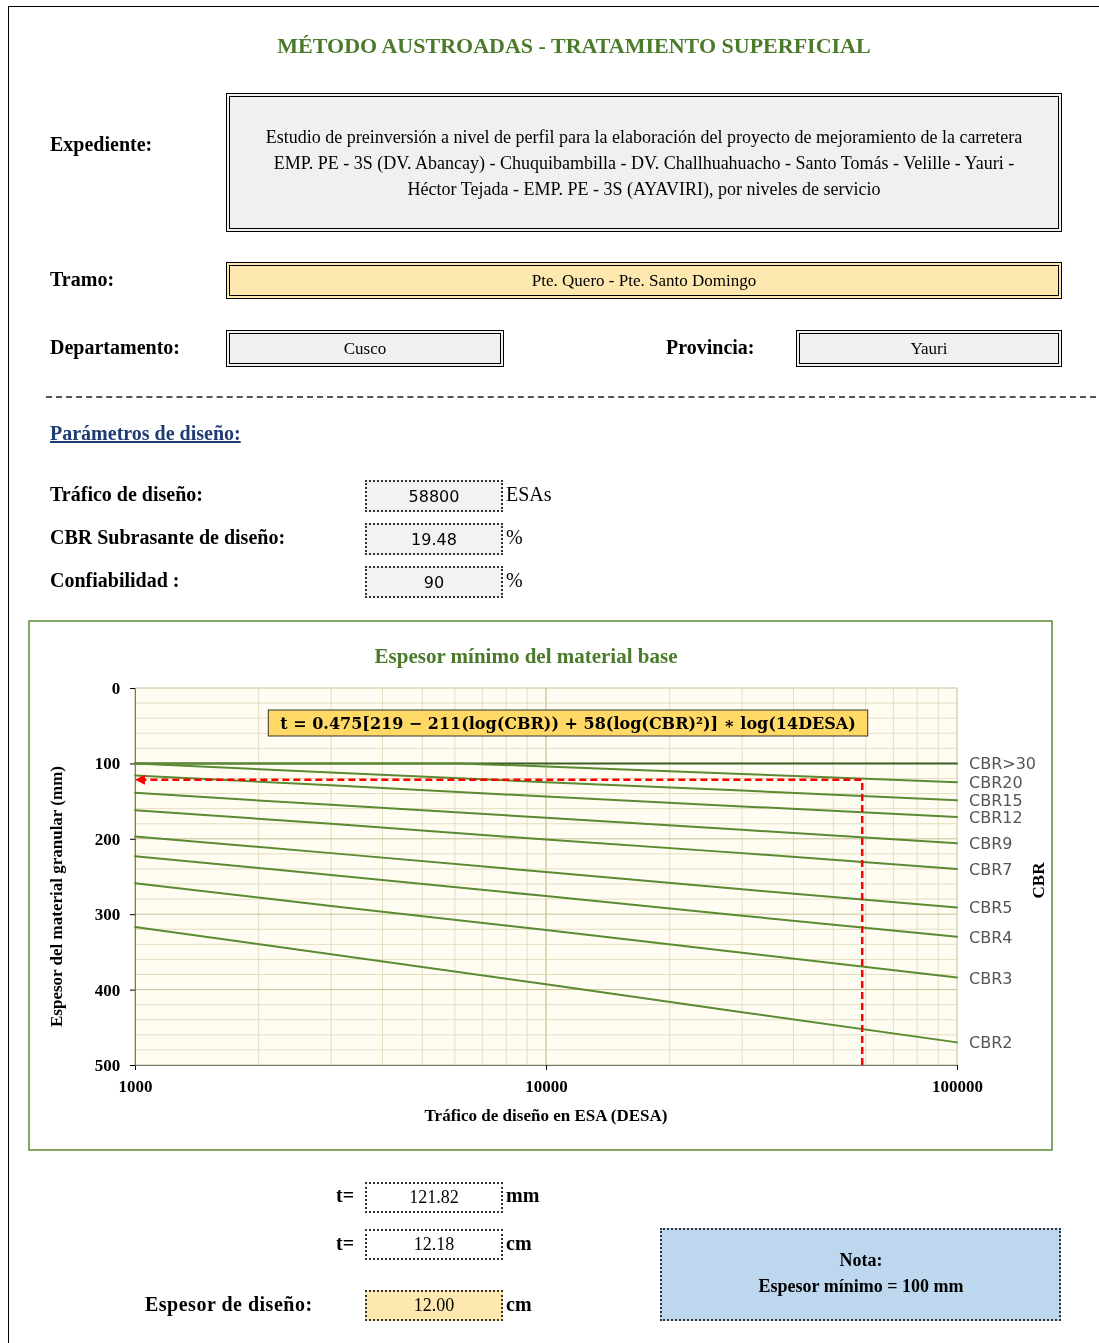  I want to click on y-tick-label: 300, so click(107, 915).